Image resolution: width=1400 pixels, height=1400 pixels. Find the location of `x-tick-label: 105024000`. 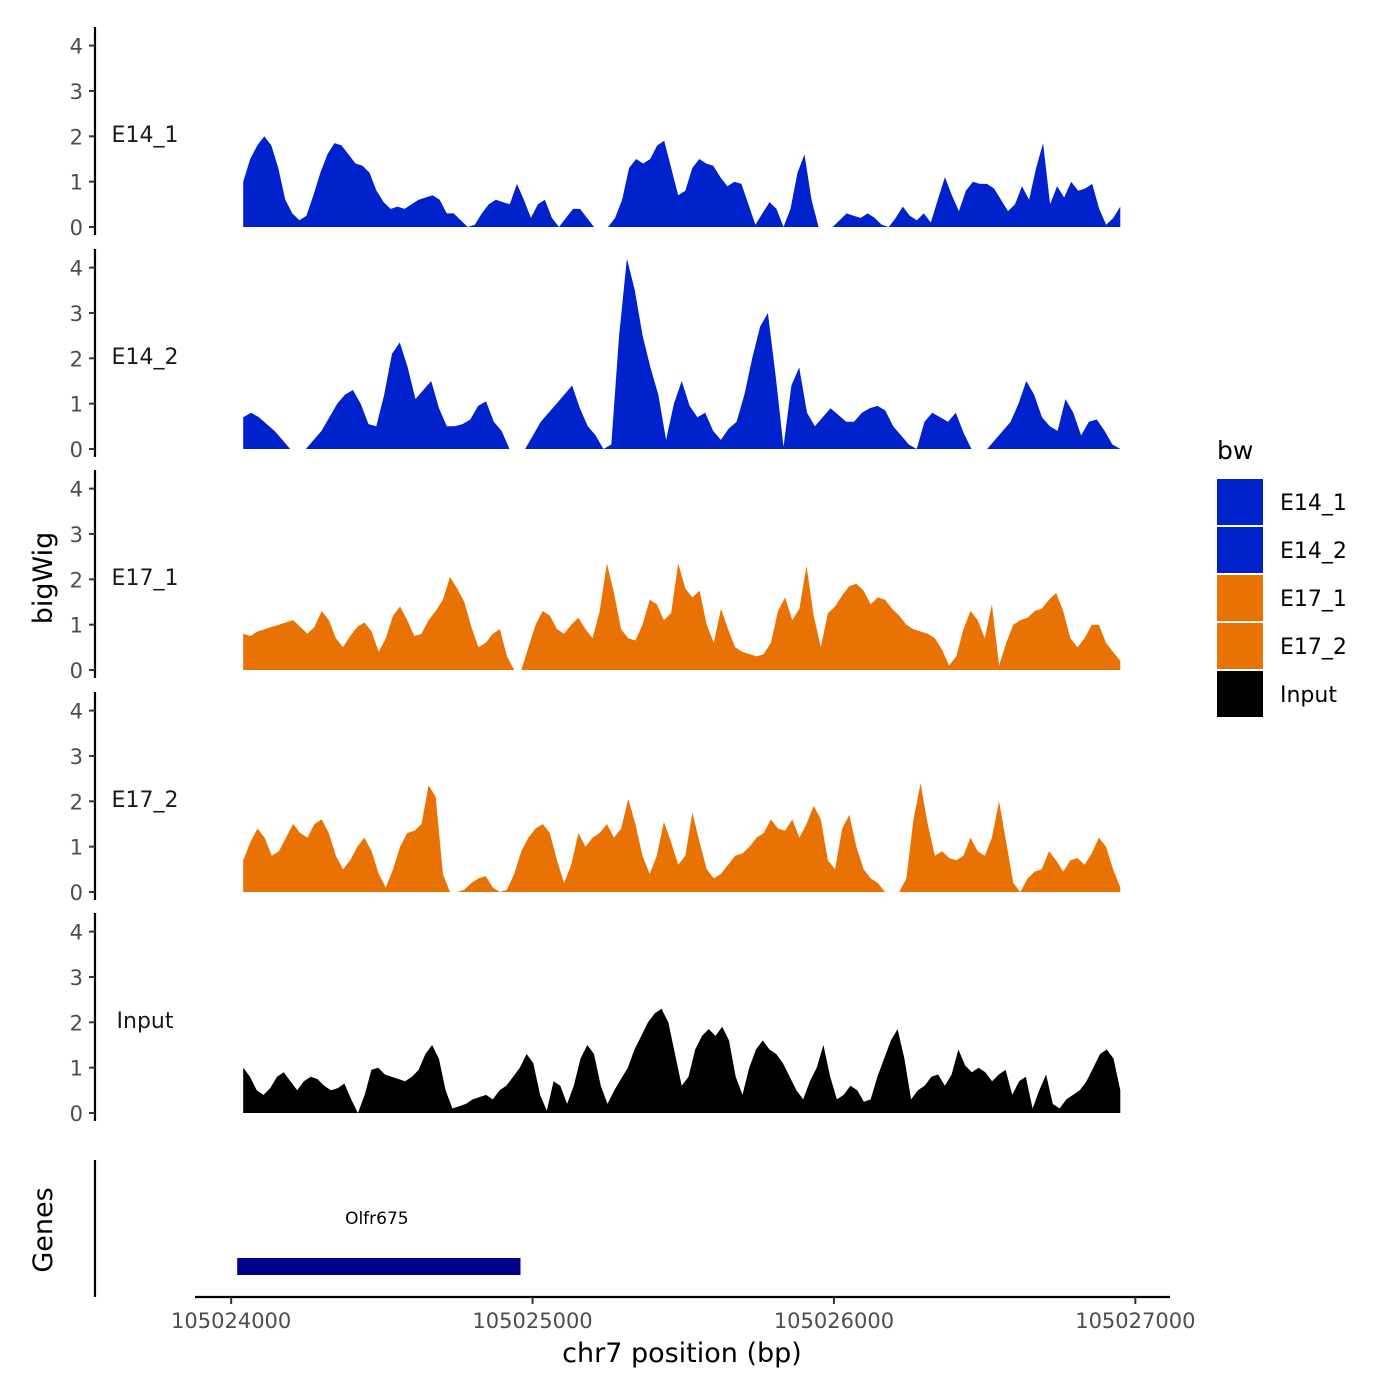

x-tick-label: 105024000 is located at coordinates (231, 1321).